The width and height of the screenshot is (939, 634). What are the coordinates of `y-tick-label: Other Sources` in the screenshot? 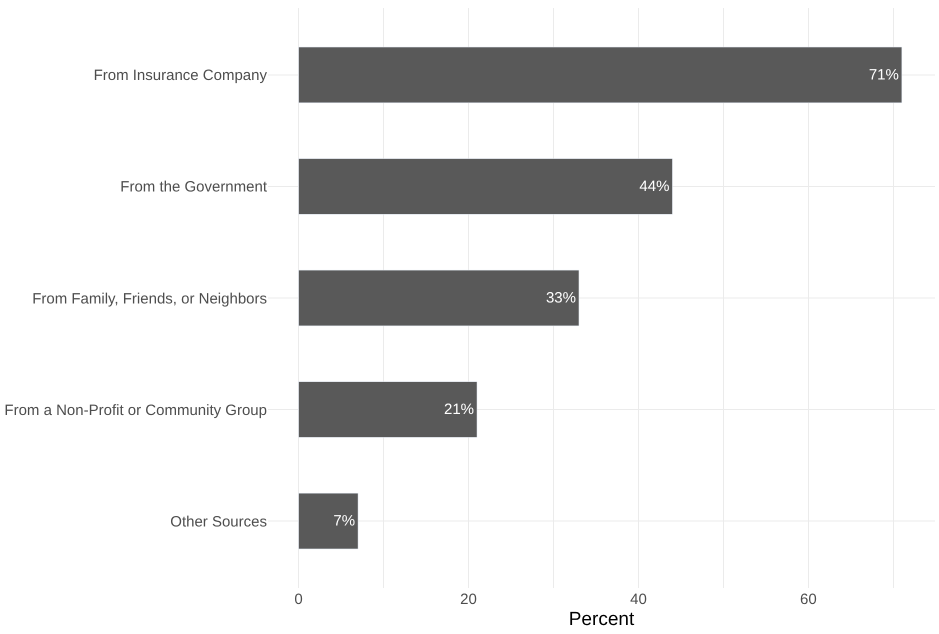 It's located at (218, 521).